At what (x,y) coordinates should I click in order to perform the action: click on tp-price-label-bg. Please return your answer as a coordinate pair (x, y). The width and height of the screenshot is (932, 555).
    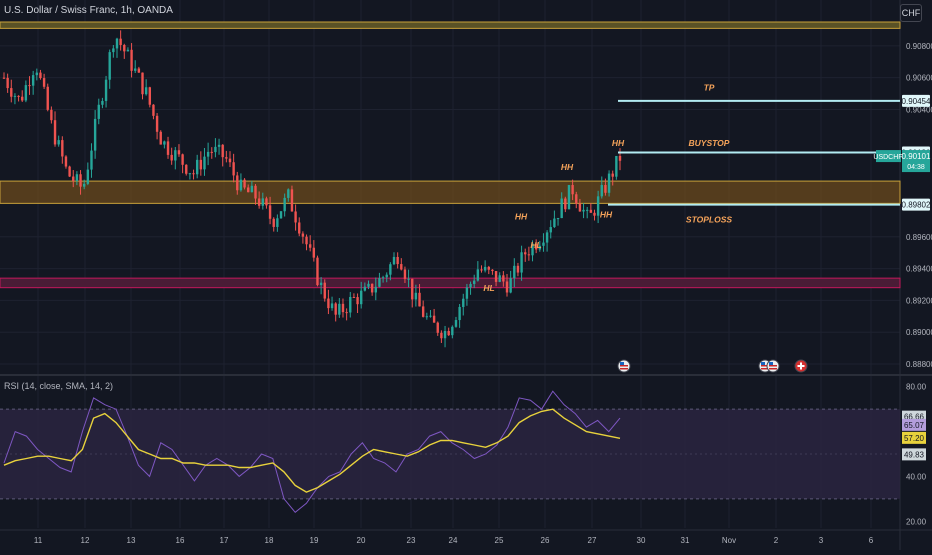
    Looking at the image, I should click on (916, 100).